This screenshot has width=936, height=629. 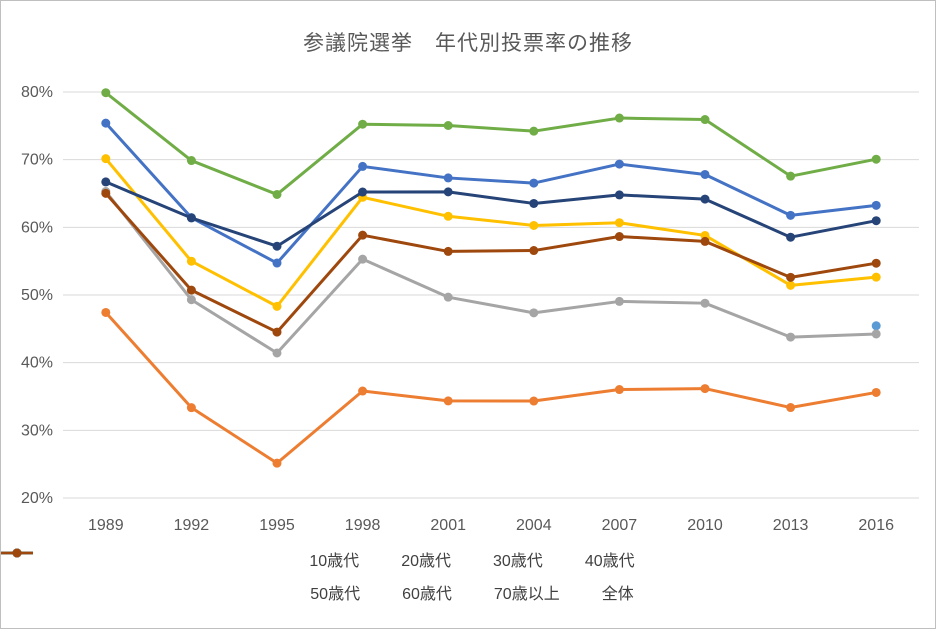 I want to click on y-axis-tick-label: 70%, so click(x=37, y=160).